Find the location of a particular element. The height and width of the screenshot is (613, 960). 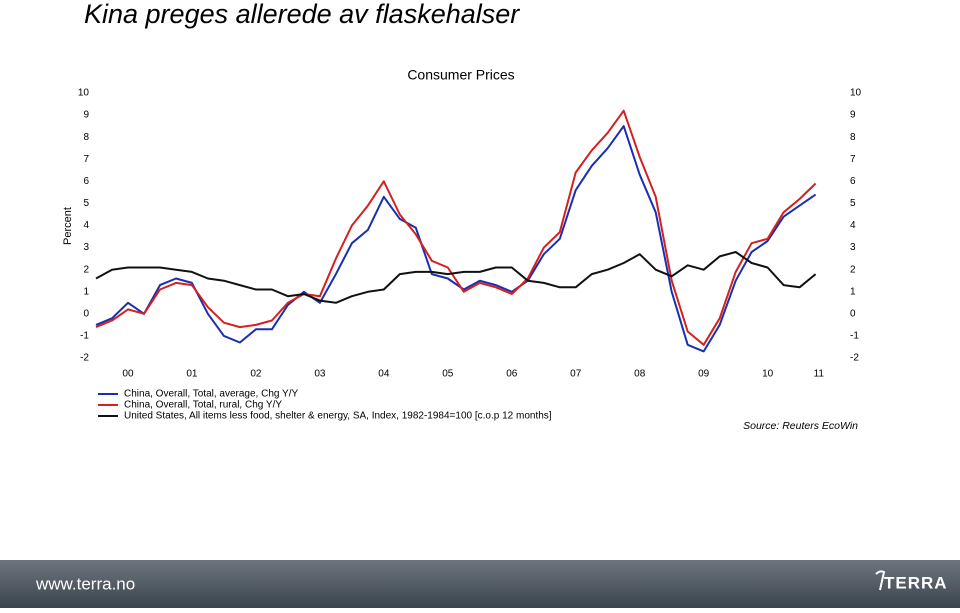

y2-tick-label: 6 is located at coordinates (853, 181).